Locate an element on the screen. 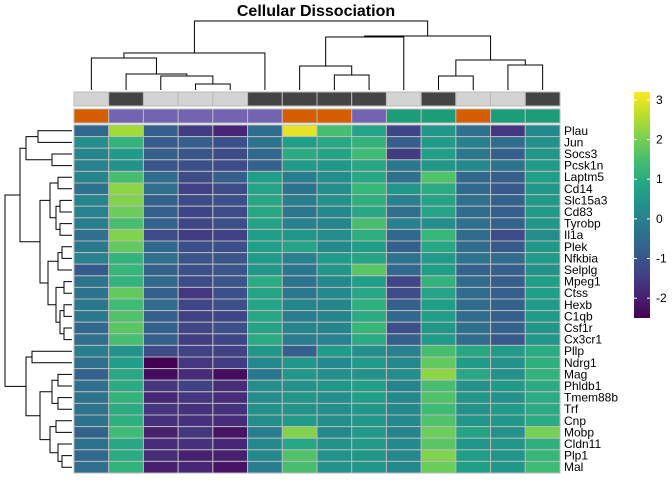  row-label: Selplg is located at coordinates (580, 270).